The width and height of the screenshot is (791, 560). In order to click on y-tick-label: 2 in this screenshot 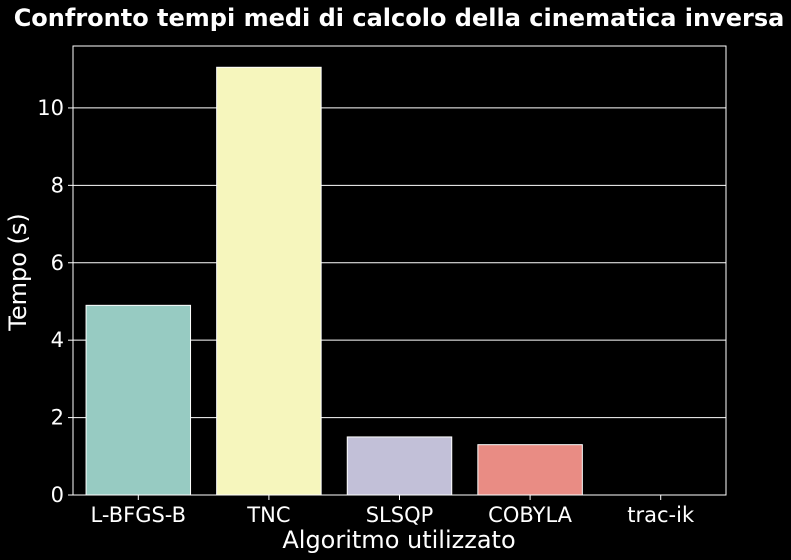, I will do `click(57, 418)`.